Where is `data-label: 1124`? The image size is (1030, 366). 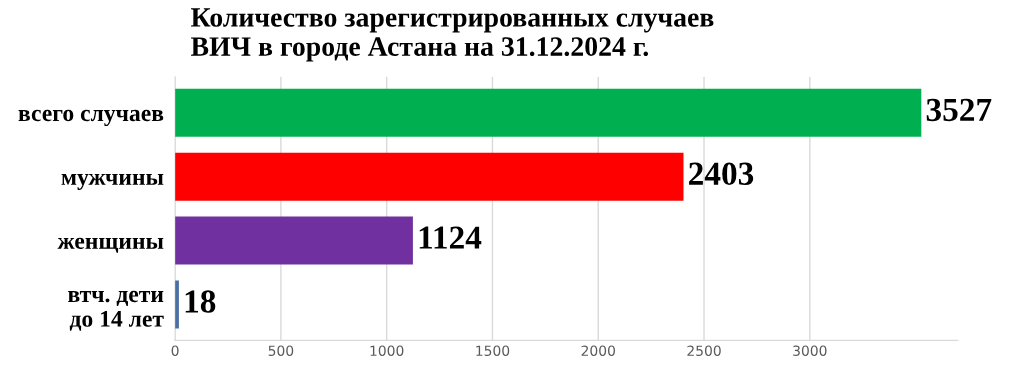
data-label: 1124 is located at coordinates (450, 237).